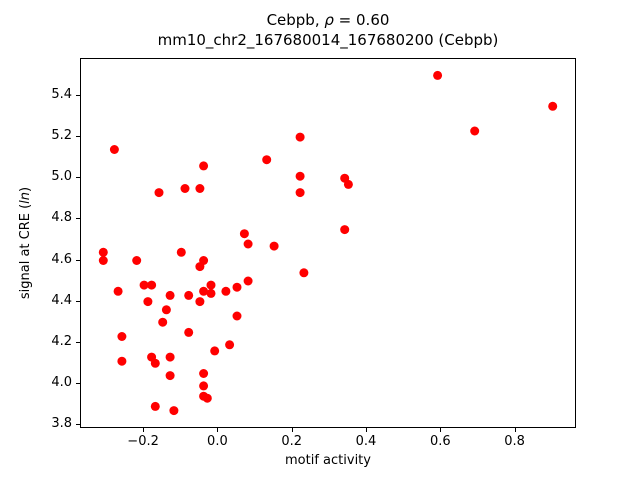  What do you see at coordinates (440, 441) in the screenshot?
I see `x-tick-label: 0.6` at bounding box center [440, 441].